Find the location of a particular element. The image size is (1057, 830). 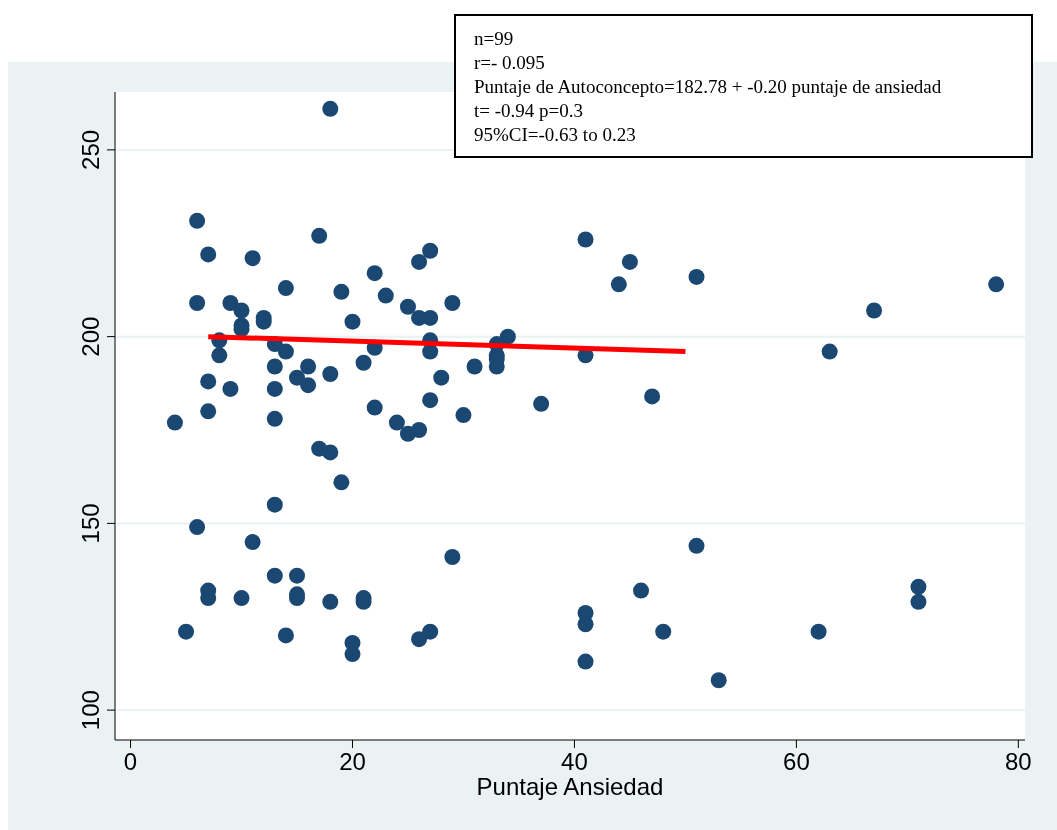

y-tick-label: 200 is located at coordinates (90, 336).